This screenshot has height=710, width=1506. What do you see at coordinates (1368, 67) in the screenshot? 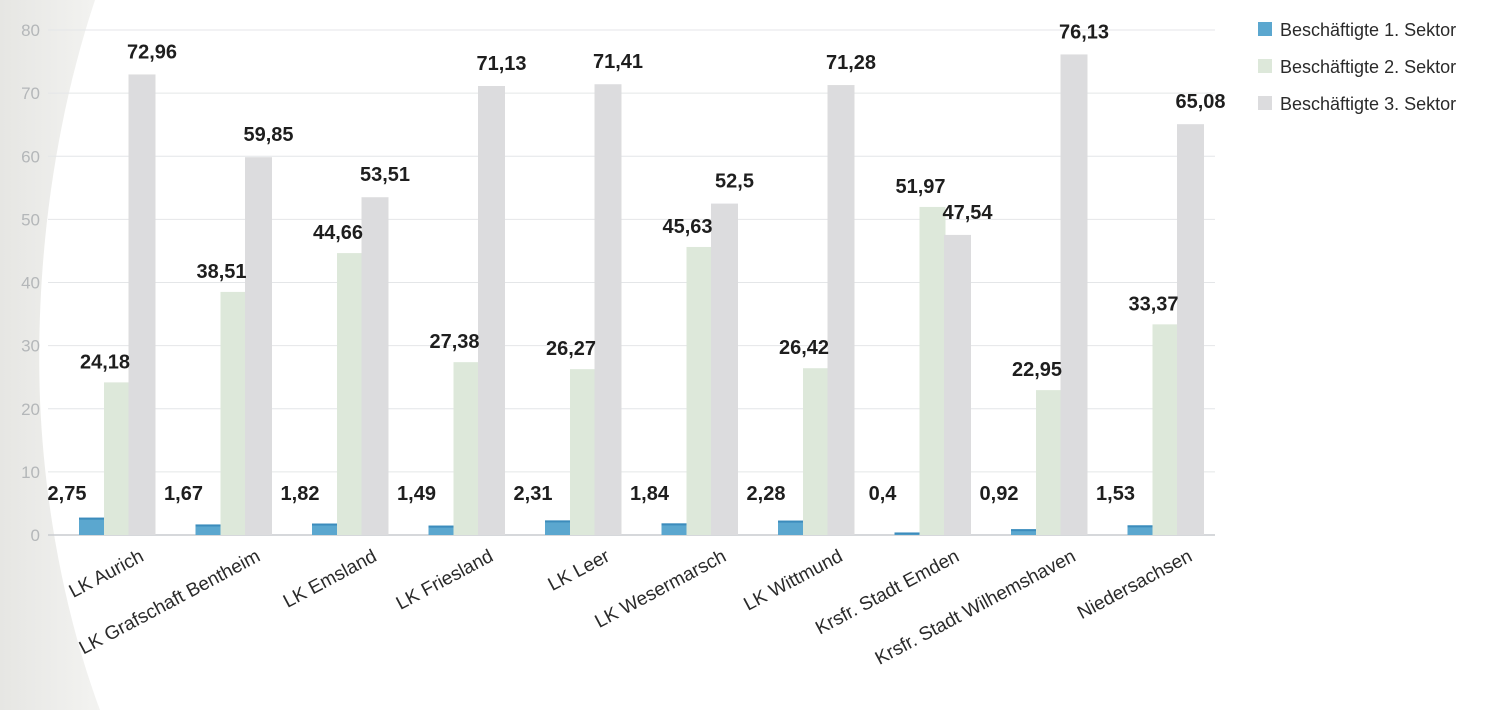
I see `legend-label: Beschäftigte 2. Sektor` at bounding box center [1368, 67].